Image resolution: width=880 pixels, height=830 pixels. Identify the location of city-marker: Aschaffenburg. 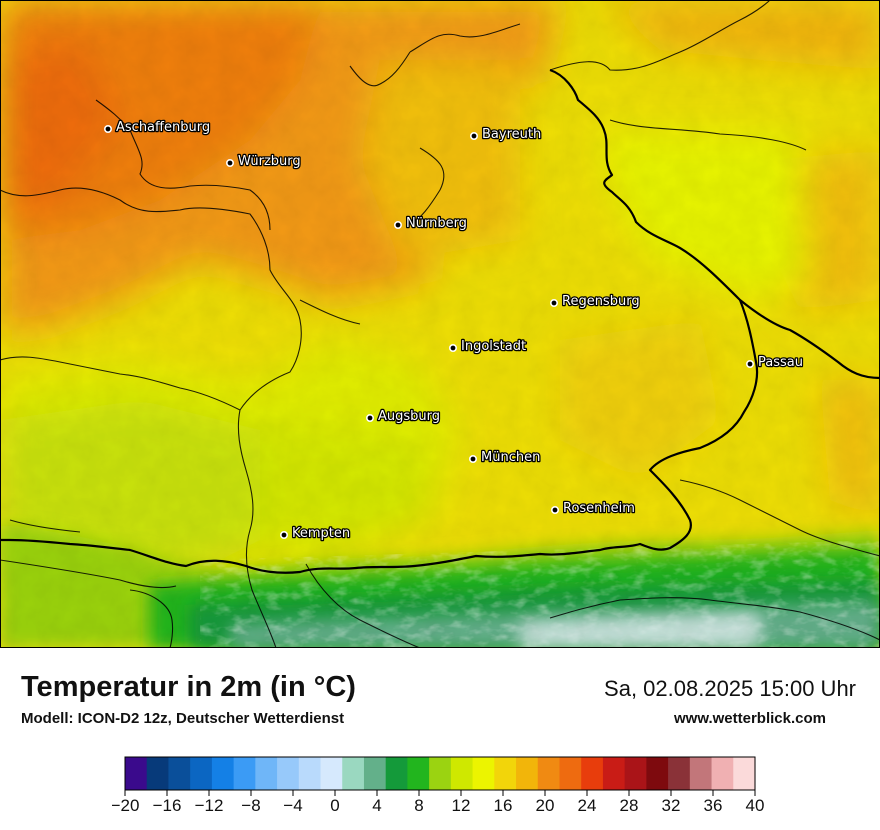
(157, 127).